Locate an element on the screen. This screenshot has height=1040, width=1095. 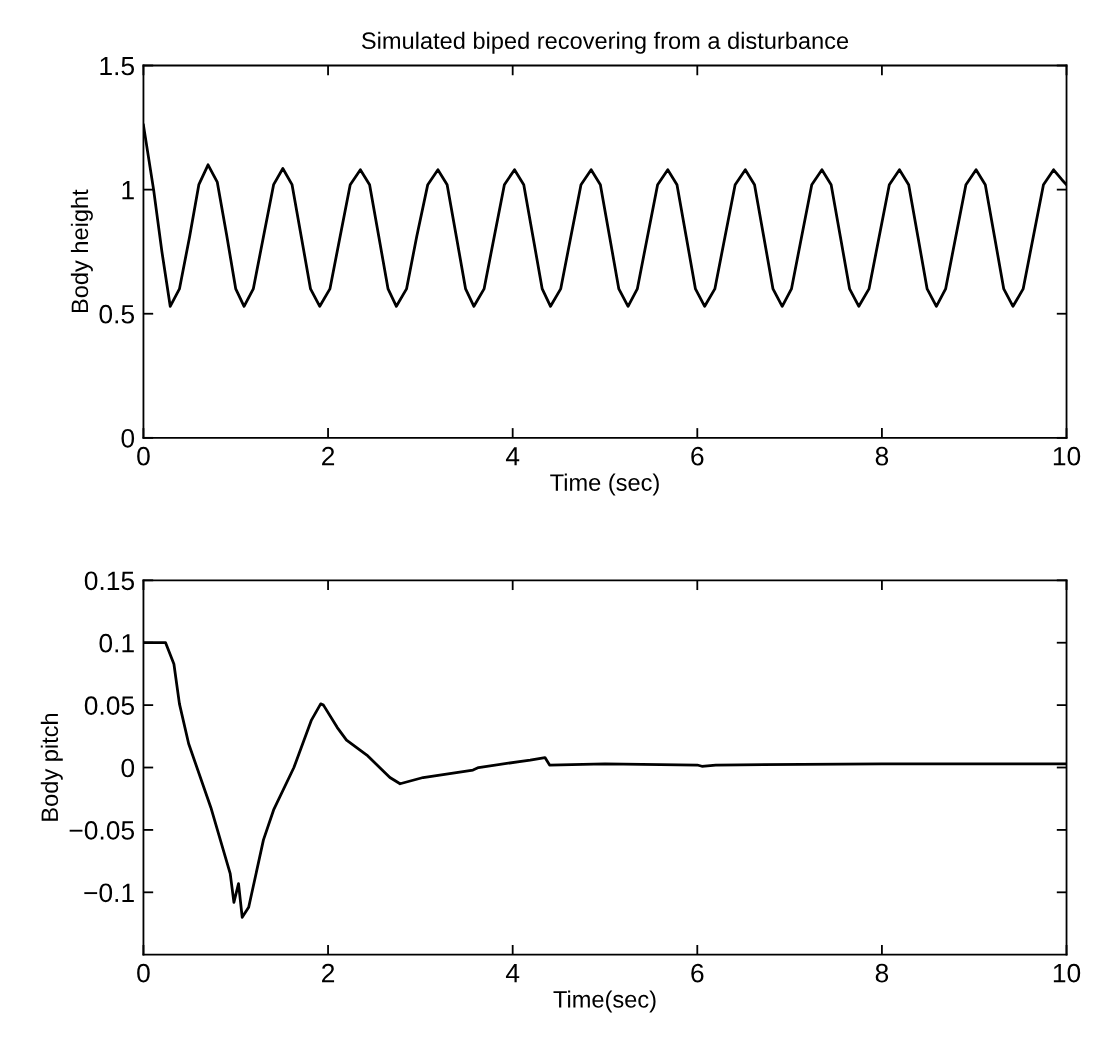
chart-title: Simulated biped recovering from a disturbance is located at coordinates (605, 42).